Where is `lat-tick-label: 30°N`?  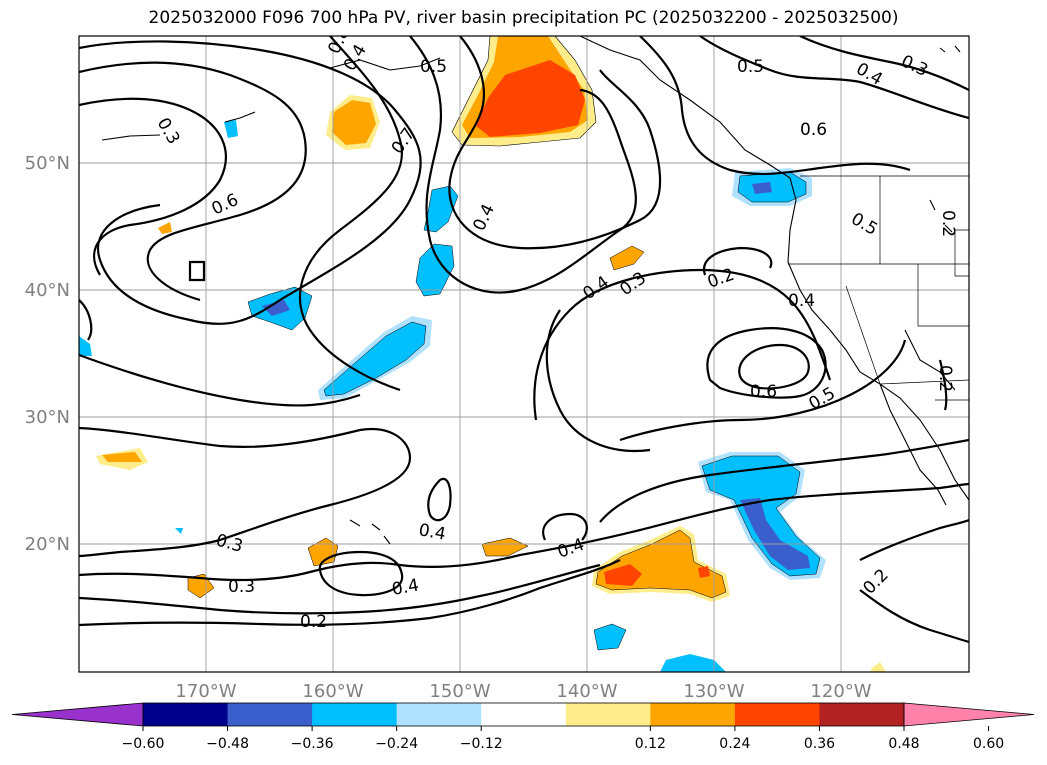 lat-tick-label: 30°N is located at coordinates (47, 417).